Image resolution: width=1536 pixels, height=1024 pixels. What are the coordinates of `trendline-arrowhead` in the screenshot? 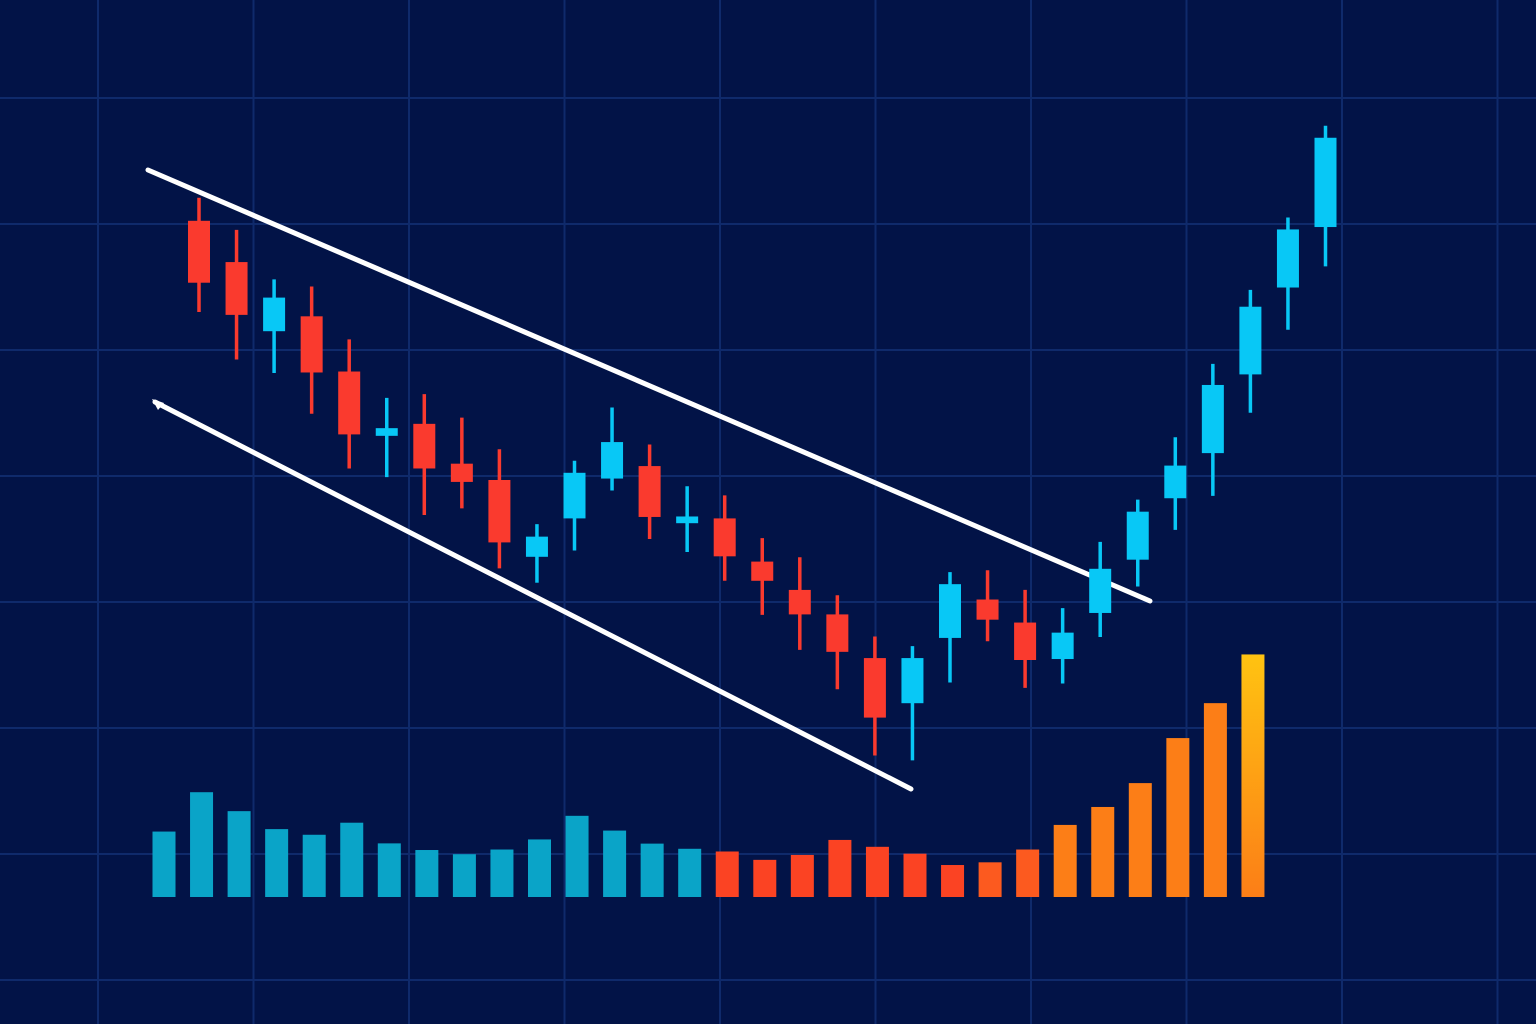 It's located at (158, 404).